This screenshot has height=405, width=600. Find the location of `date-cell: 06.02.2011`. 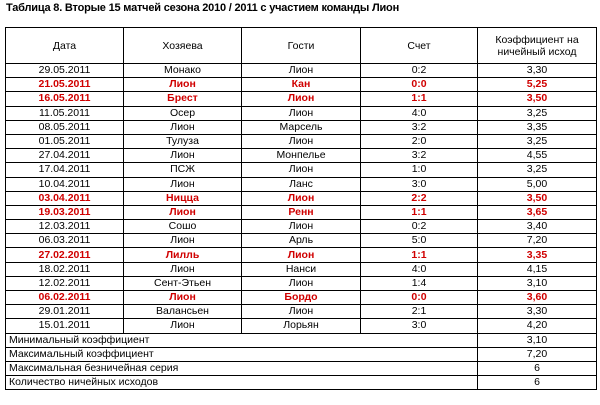

date-cell: 06.02.2011 is located at coordinates (64, 297).